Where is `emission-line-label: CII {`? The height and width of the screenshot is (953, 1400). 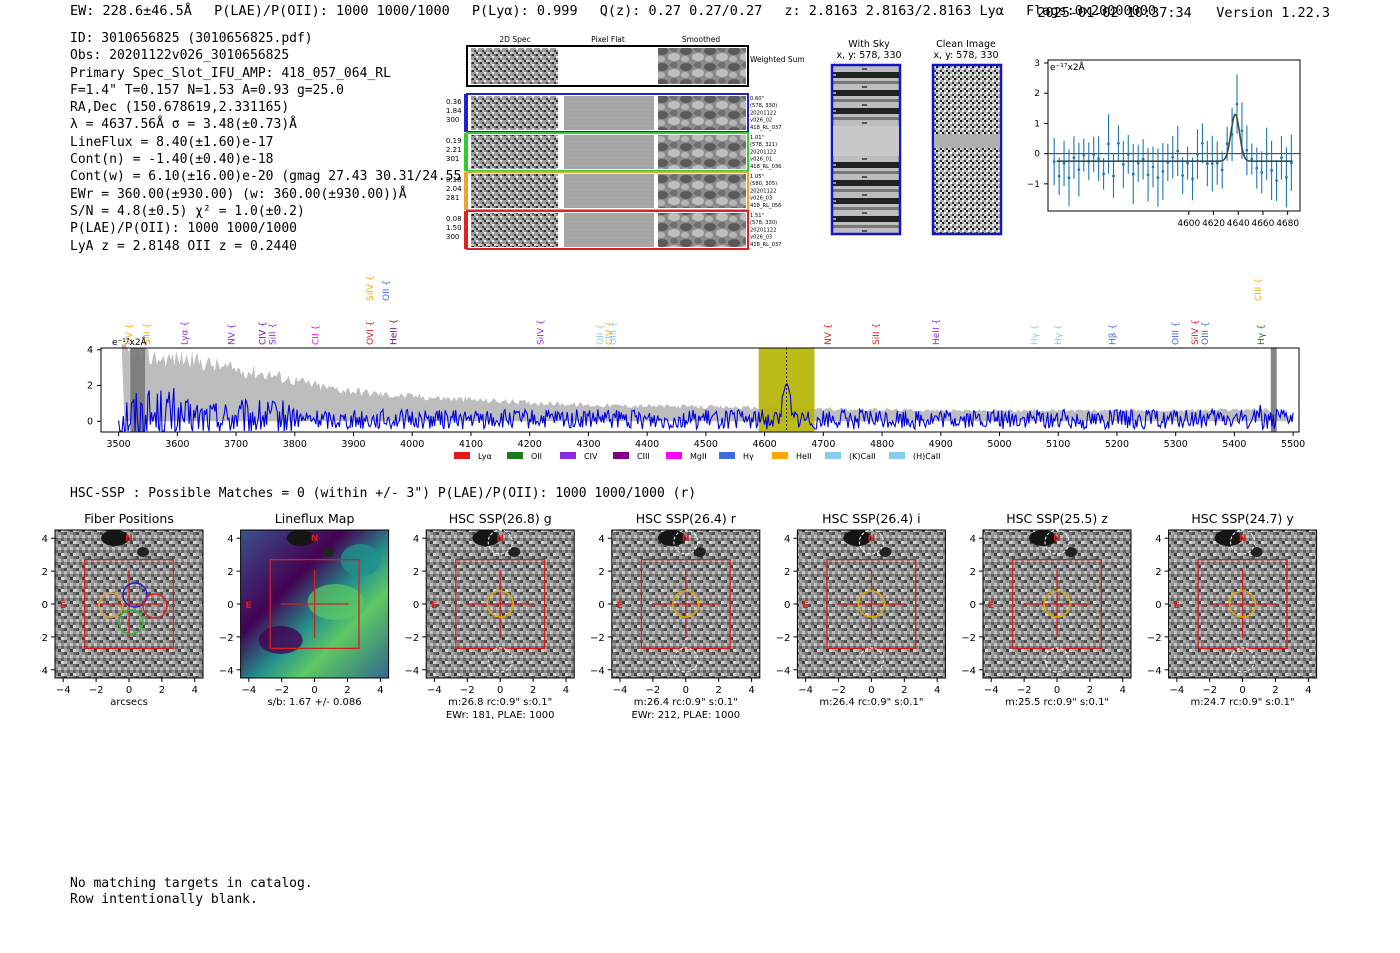
emission-line-label: CII { is located at coordinates (316, 335).